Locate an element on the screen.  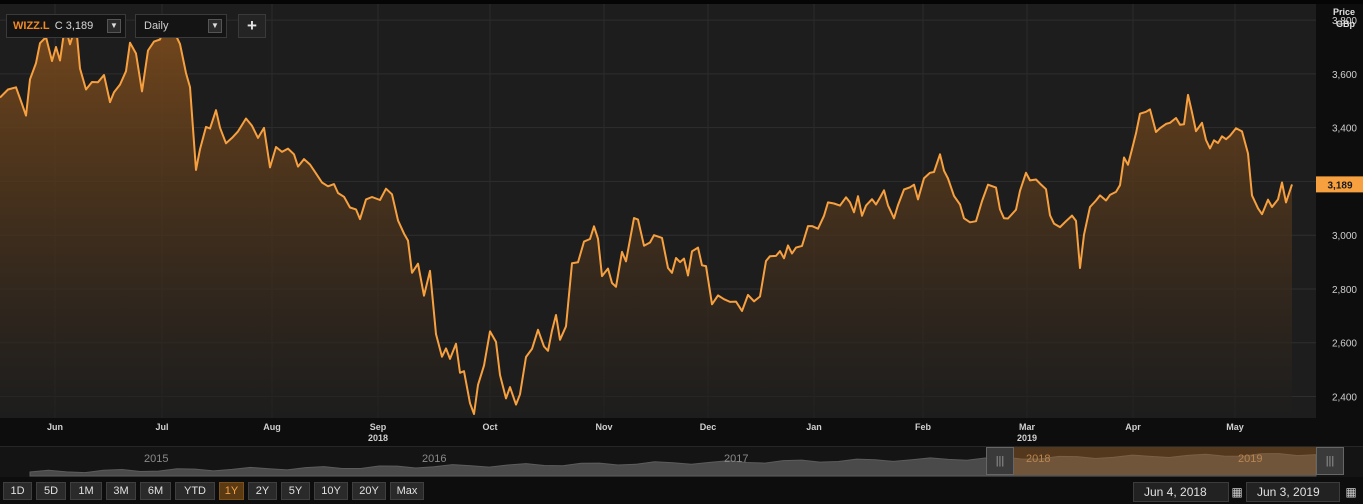
range-button-10y: 10Y is located at coordinates (331, 491).